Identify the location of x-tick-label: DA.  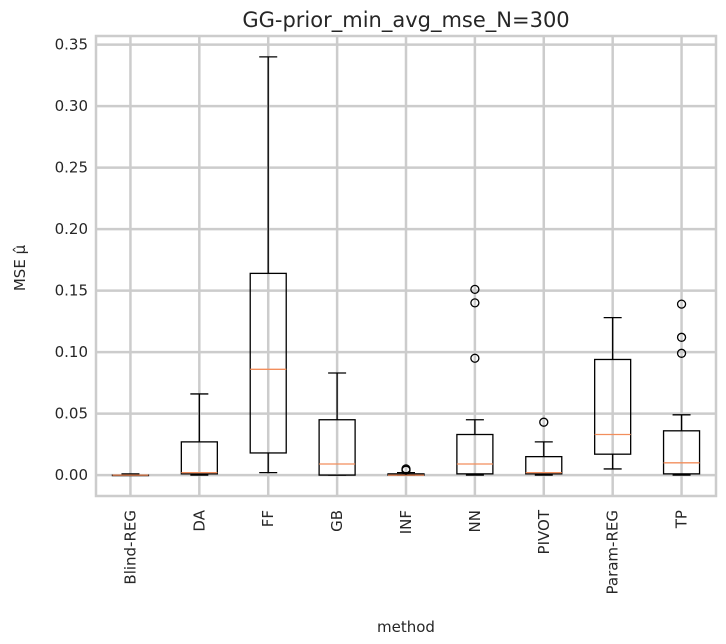
(199, 520).